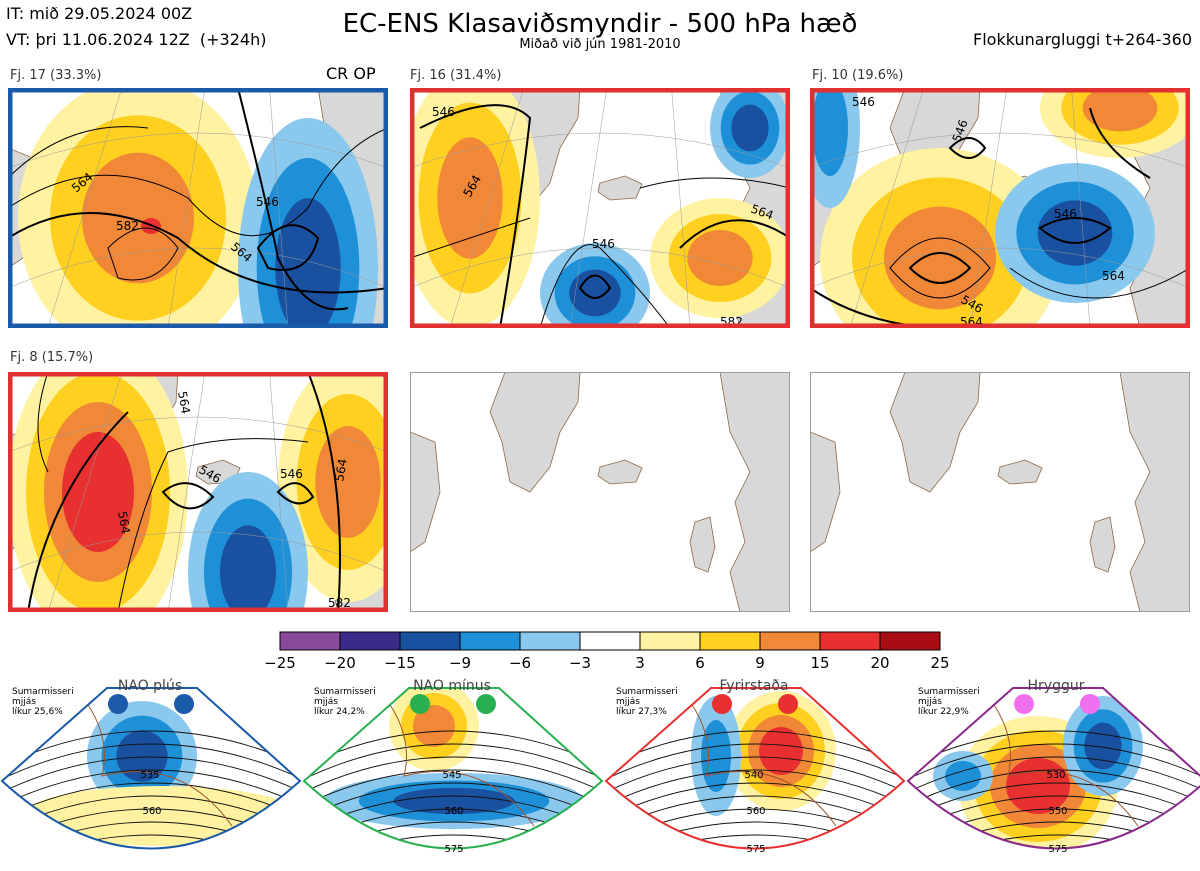  What do you see at coordinates (280, 663) in the screenshot?
I see `colorbar-tick: −25` at bounding box center [280, 663].